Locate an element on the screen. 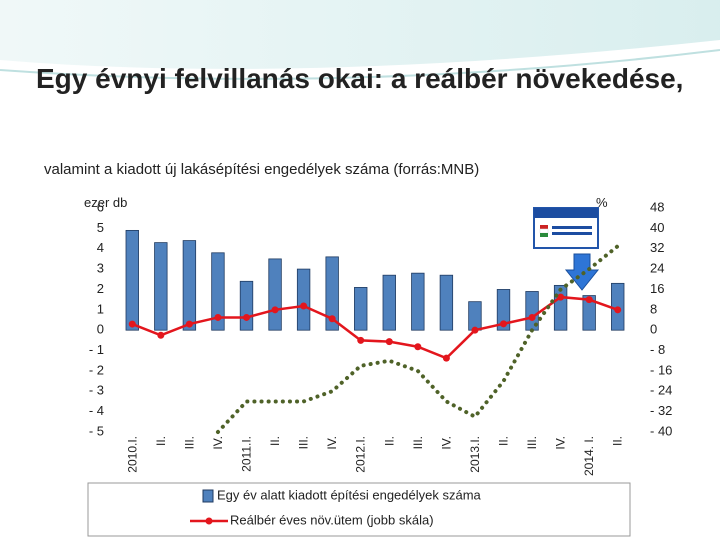 Image resolution: width=720 pixels, height=540 pixels. header-line is located at coordinates (360, 64).